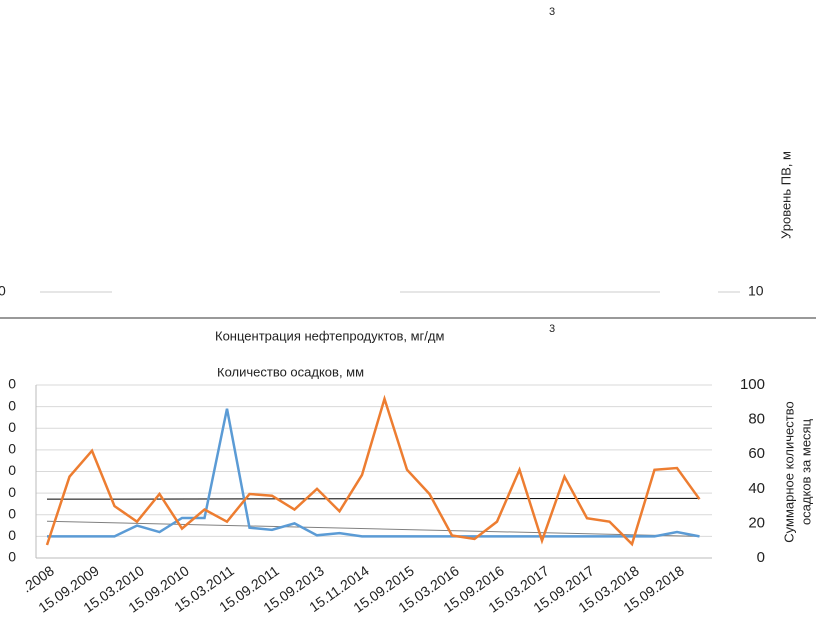  What do you see at coordinates (552, 12) in the screenshot?
I see `top-fragment: 3` at bounding box center [552, 12].